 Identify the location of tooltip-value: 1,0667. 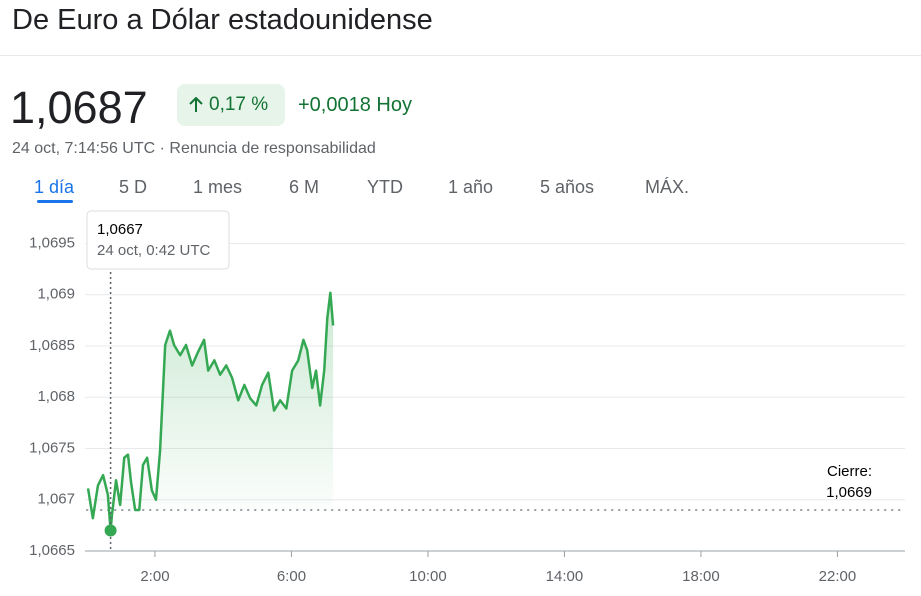
(120, 229).